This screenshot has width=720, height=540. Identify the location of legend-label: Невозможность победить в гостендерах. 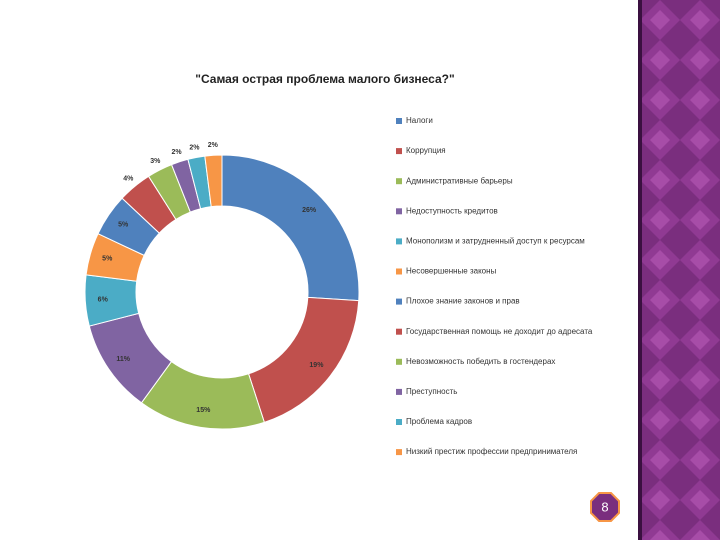
(480, 361).